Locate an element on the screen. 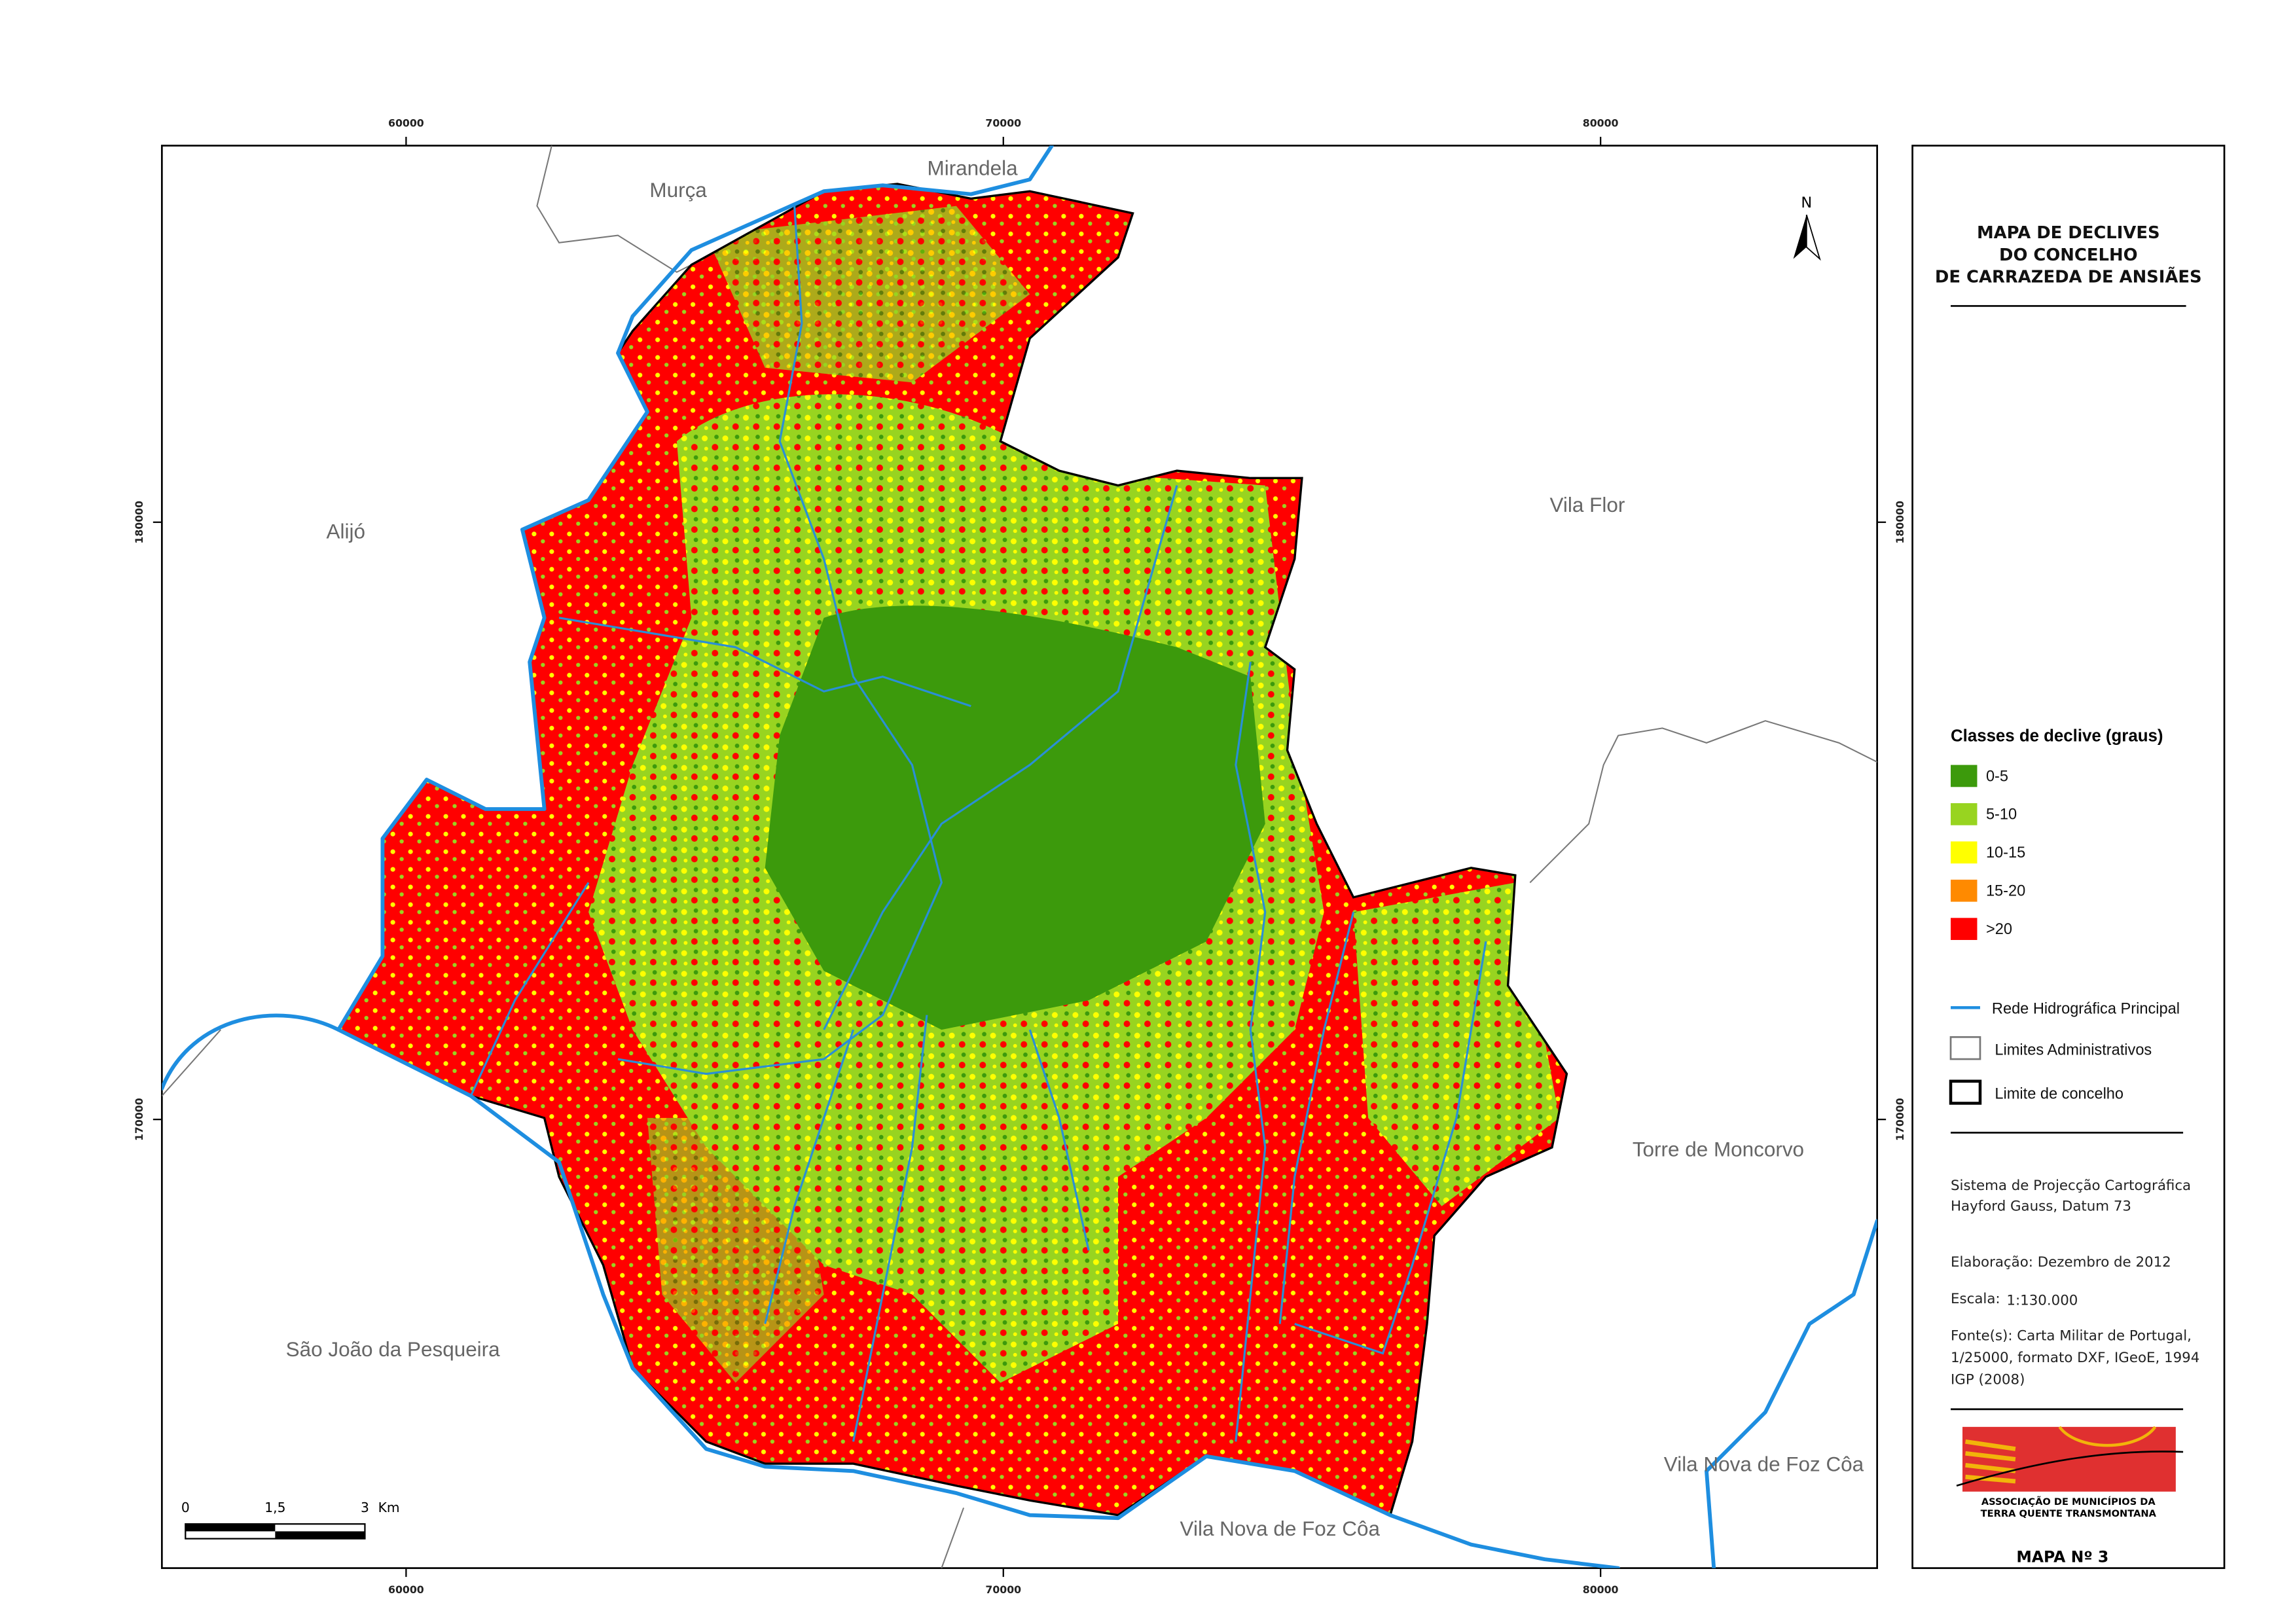 The image size is (2295, 1624). legend-label: Limite de concelho is located at coordinates (2059, 1093).